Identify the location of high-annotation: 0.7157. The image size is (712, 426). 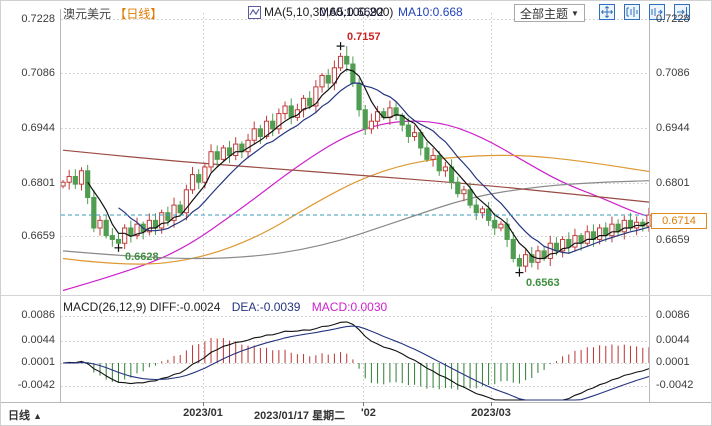
(364, 37).